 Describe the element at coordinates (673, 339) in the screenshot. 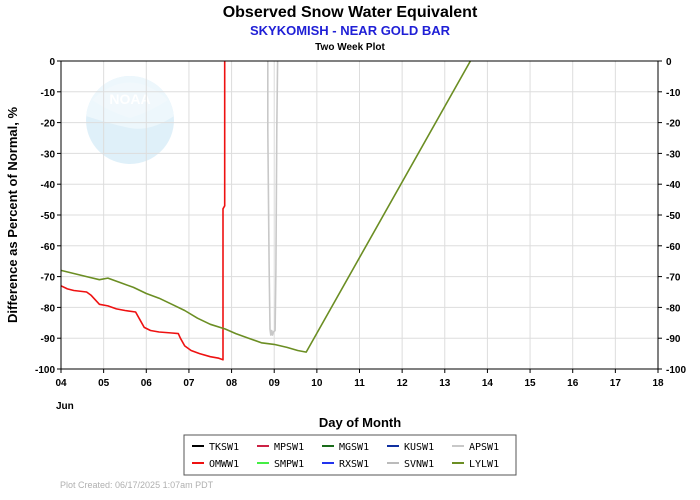

I see `y-tick-label-right: -90` at that location.